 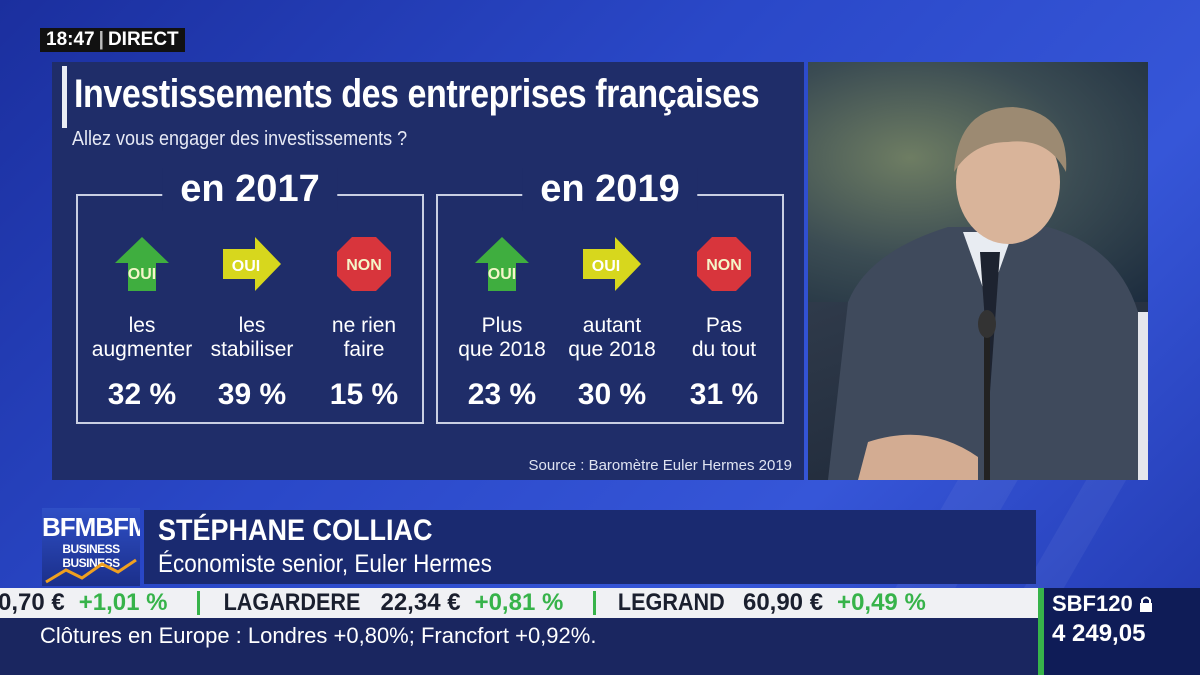 I want to click on index-name: SBF120, so click(x=1092, y=603).